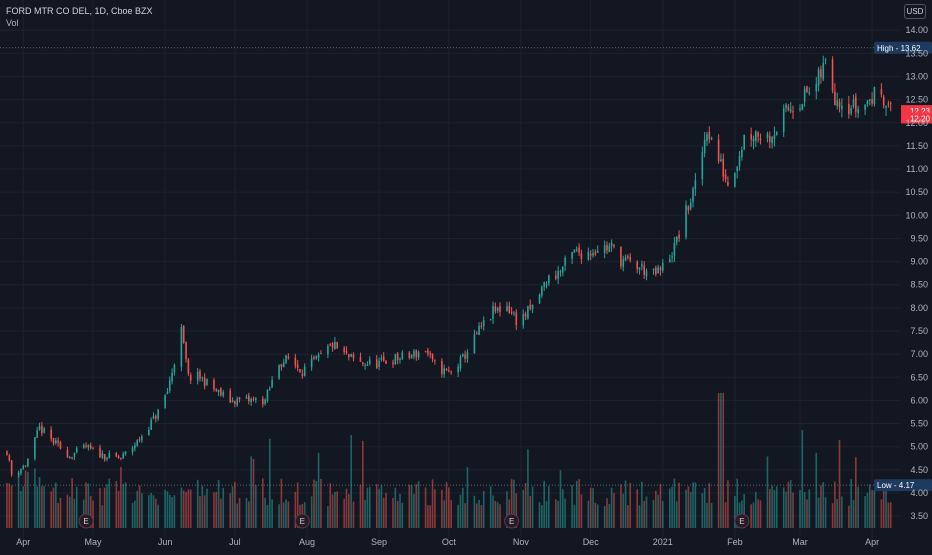 Image resolution: width=932 pixels, height=555 pixels. Describe the element at coordinates (94, 542) in the screenshot. I see `x-tick-label: May` at that location.